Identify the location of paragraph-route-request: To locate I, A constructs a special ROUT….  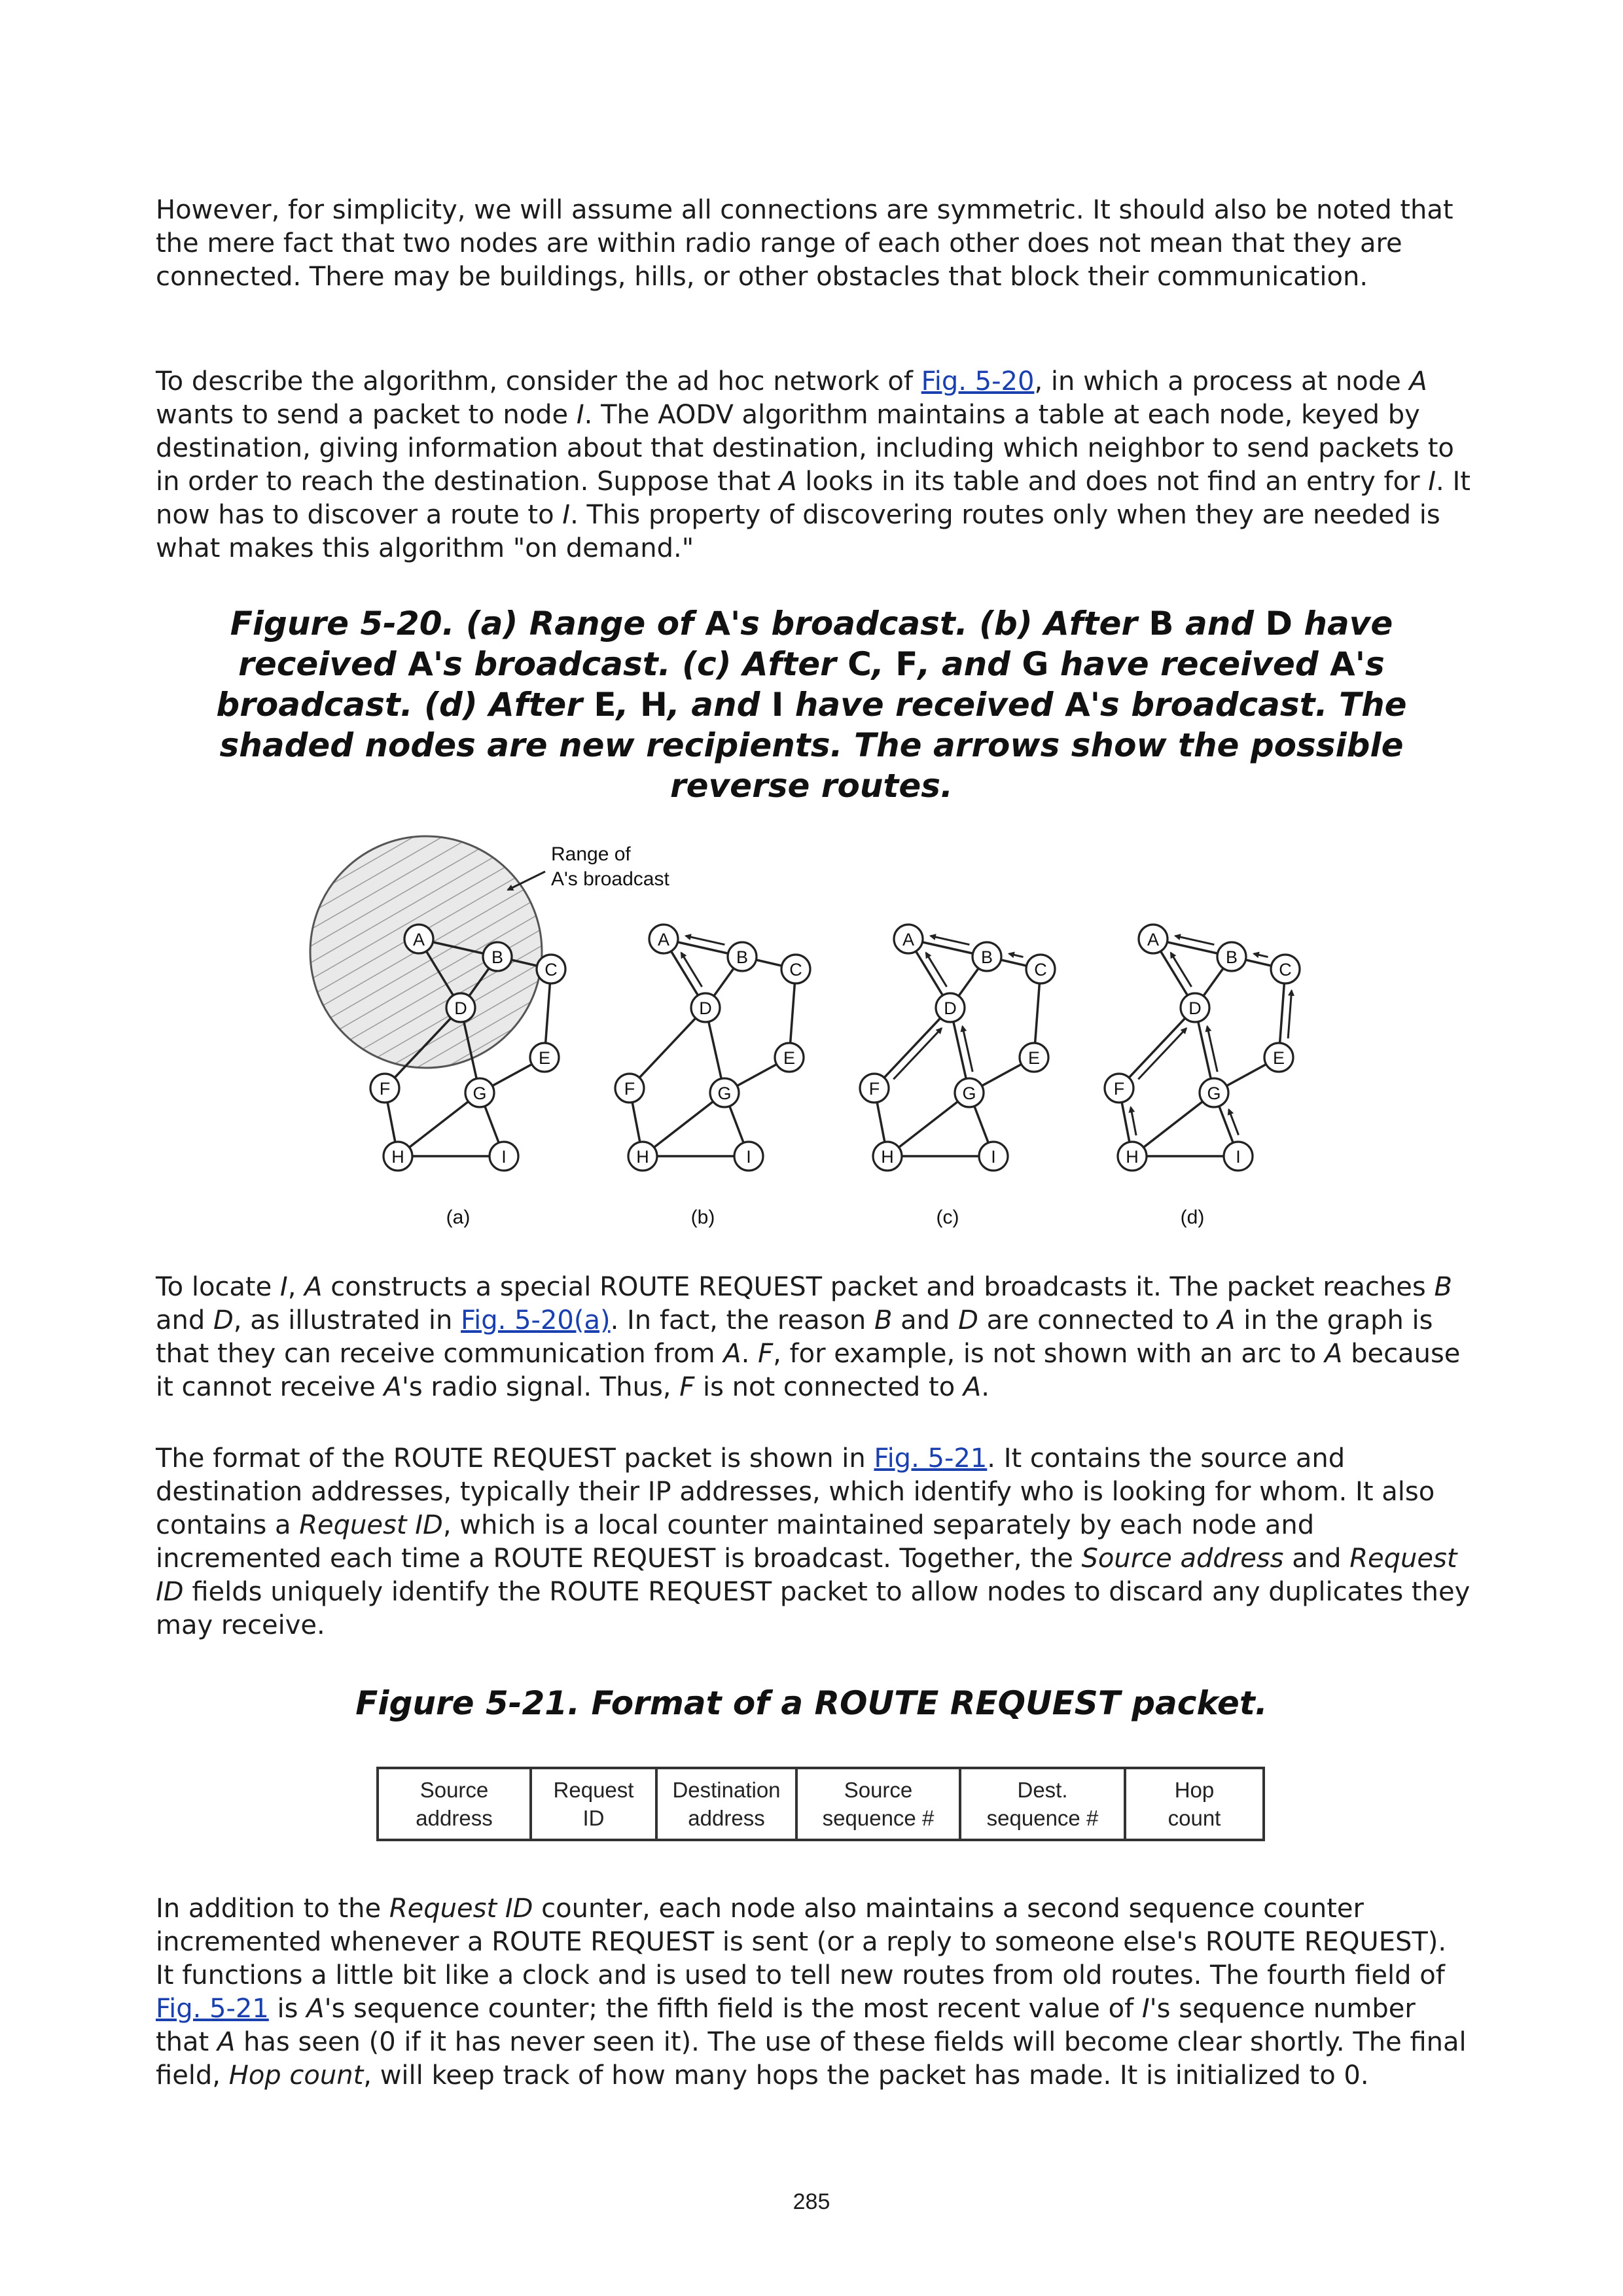
(813, 1337).